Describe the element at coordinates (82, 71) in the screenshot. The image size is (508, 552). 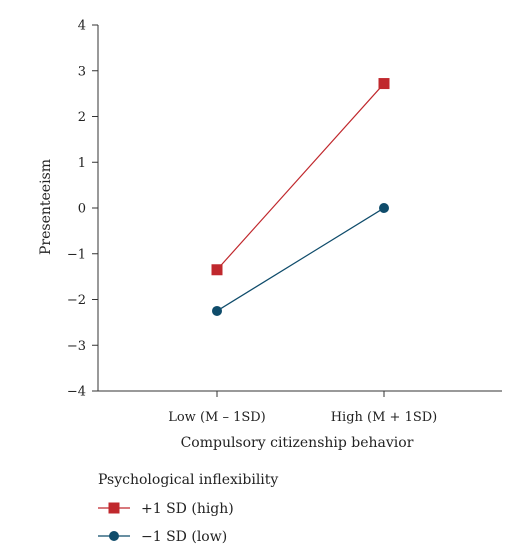
I see `y-tick-label: 3` at that location.